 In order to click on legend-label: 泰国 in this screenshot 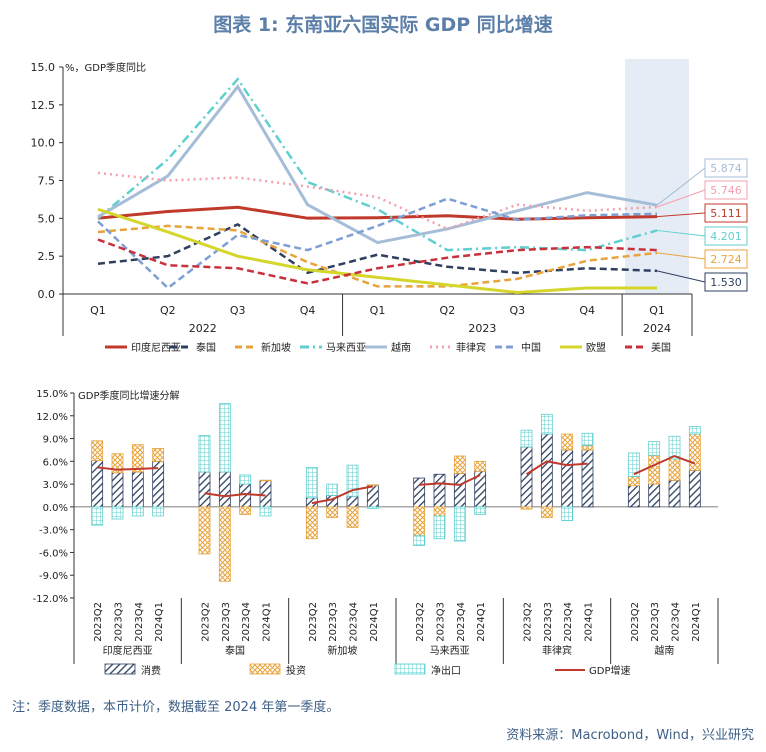, I will do `click(206, 347)`.